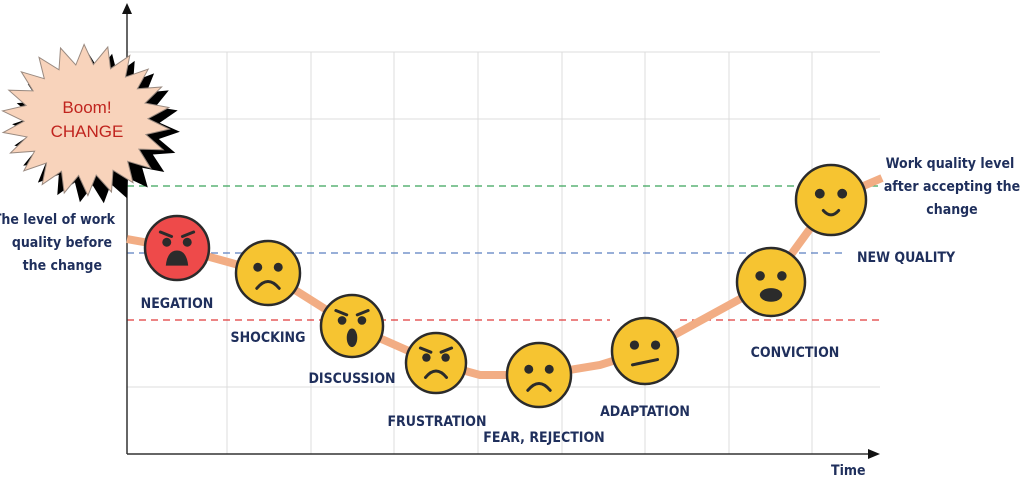 The image size is (1024, 492). Describe the element at coordinates (645, 412) in the screenshot. I see `stage-label-adaptation: ADAPTATION` at that location.